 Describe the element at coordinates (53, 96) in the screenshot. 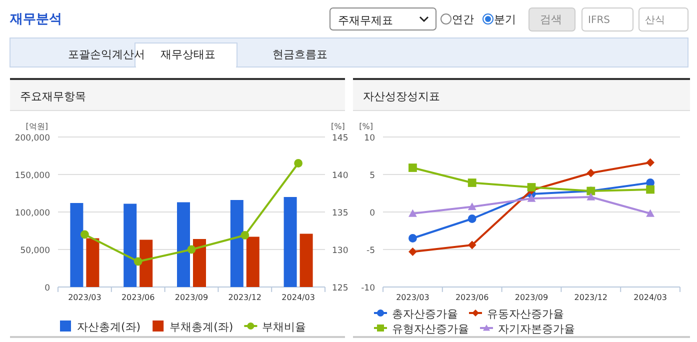

I see `chart-title: 주요재무항목` at that location.